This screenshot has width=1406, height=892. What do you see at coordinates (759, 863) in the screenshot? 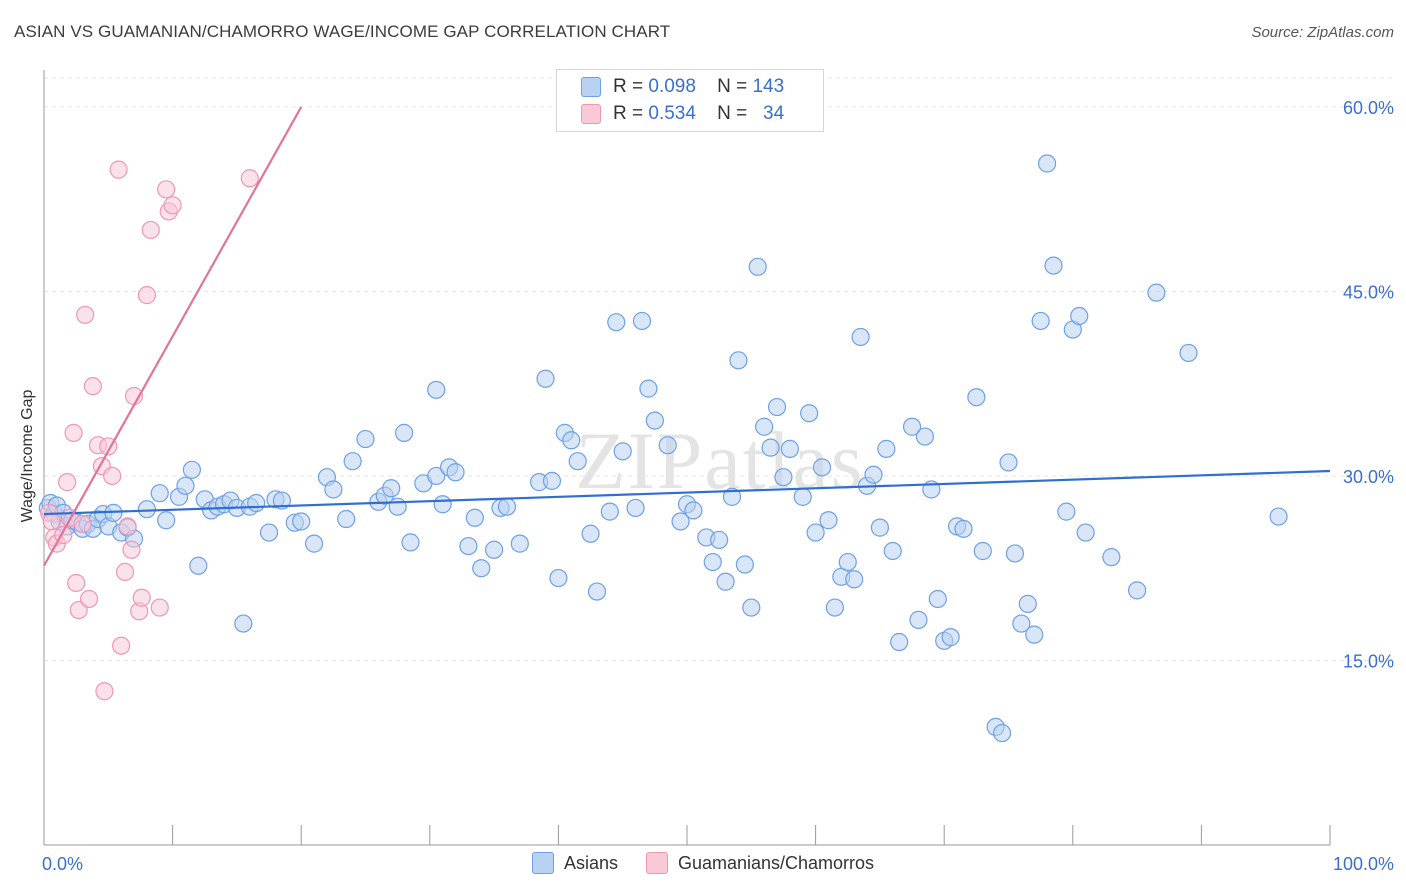
I see `legend-item-guamanians: Guamanians/Chamorros` at bounding box center [759, 863].